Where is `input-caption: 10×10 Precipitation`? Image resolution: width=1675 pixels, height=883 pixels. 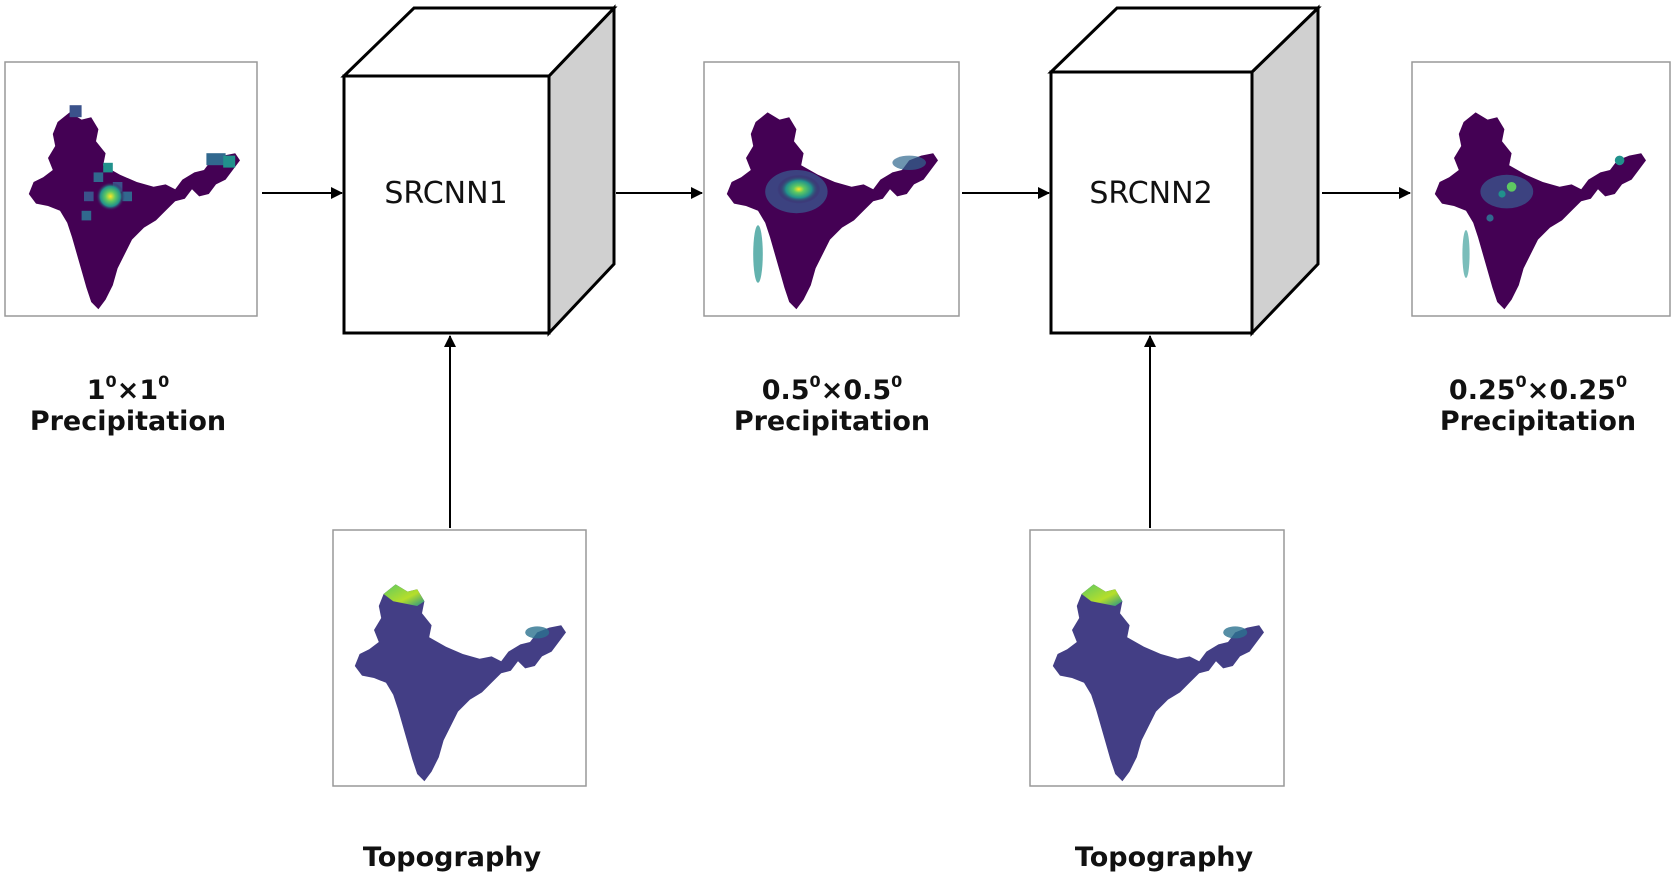 input-caption: 10×10 Precipitation is located at coordinates (128, 405).